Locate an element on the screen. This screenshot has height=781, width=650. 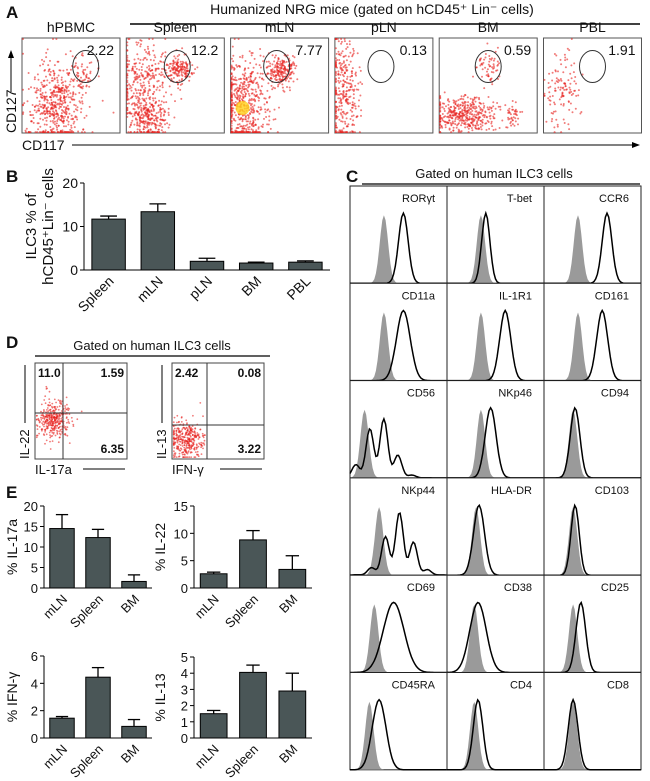
histogram-frame is located at coordinates (398, 234).